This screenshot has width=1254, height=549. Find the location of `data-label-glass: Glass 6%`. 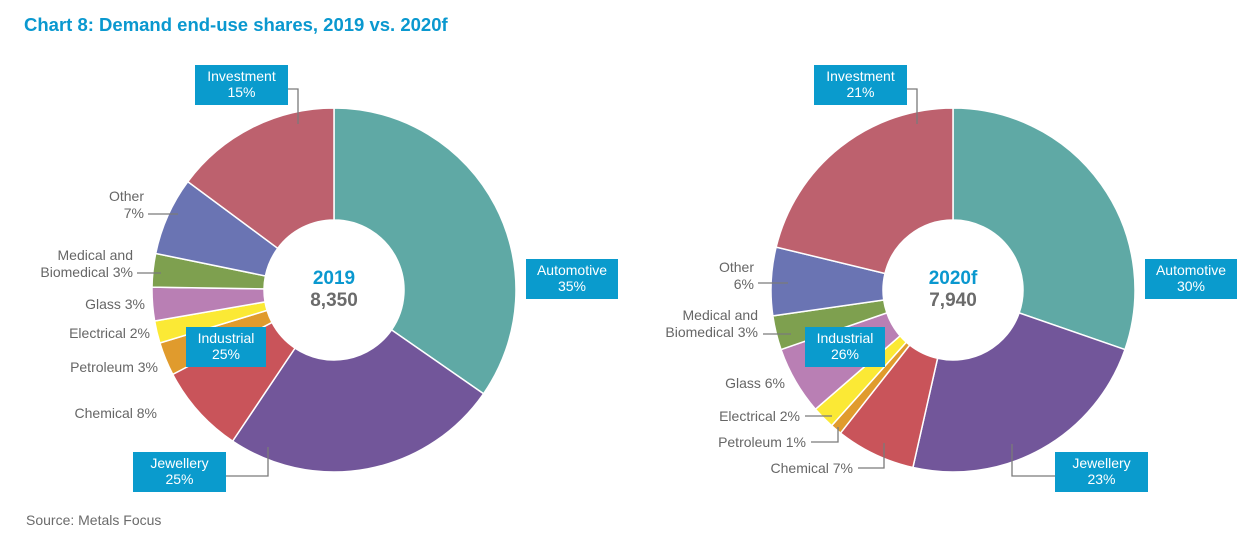

data-label-glass: Glass 6% is located at coordinates (755, 383).